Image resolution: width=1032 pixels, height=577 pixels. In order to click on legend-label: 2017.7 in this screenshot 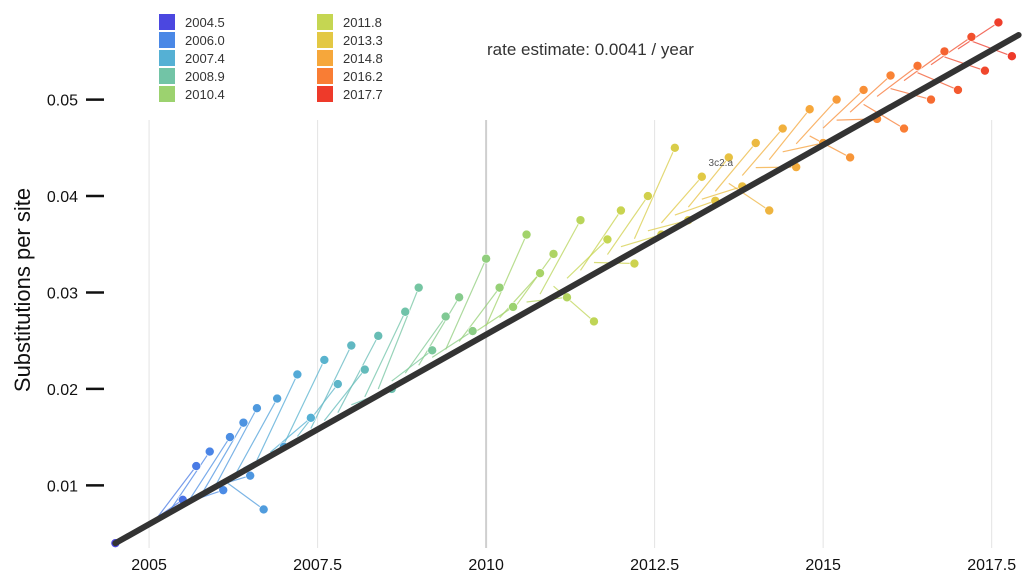, I will do `click(363, 94)`.